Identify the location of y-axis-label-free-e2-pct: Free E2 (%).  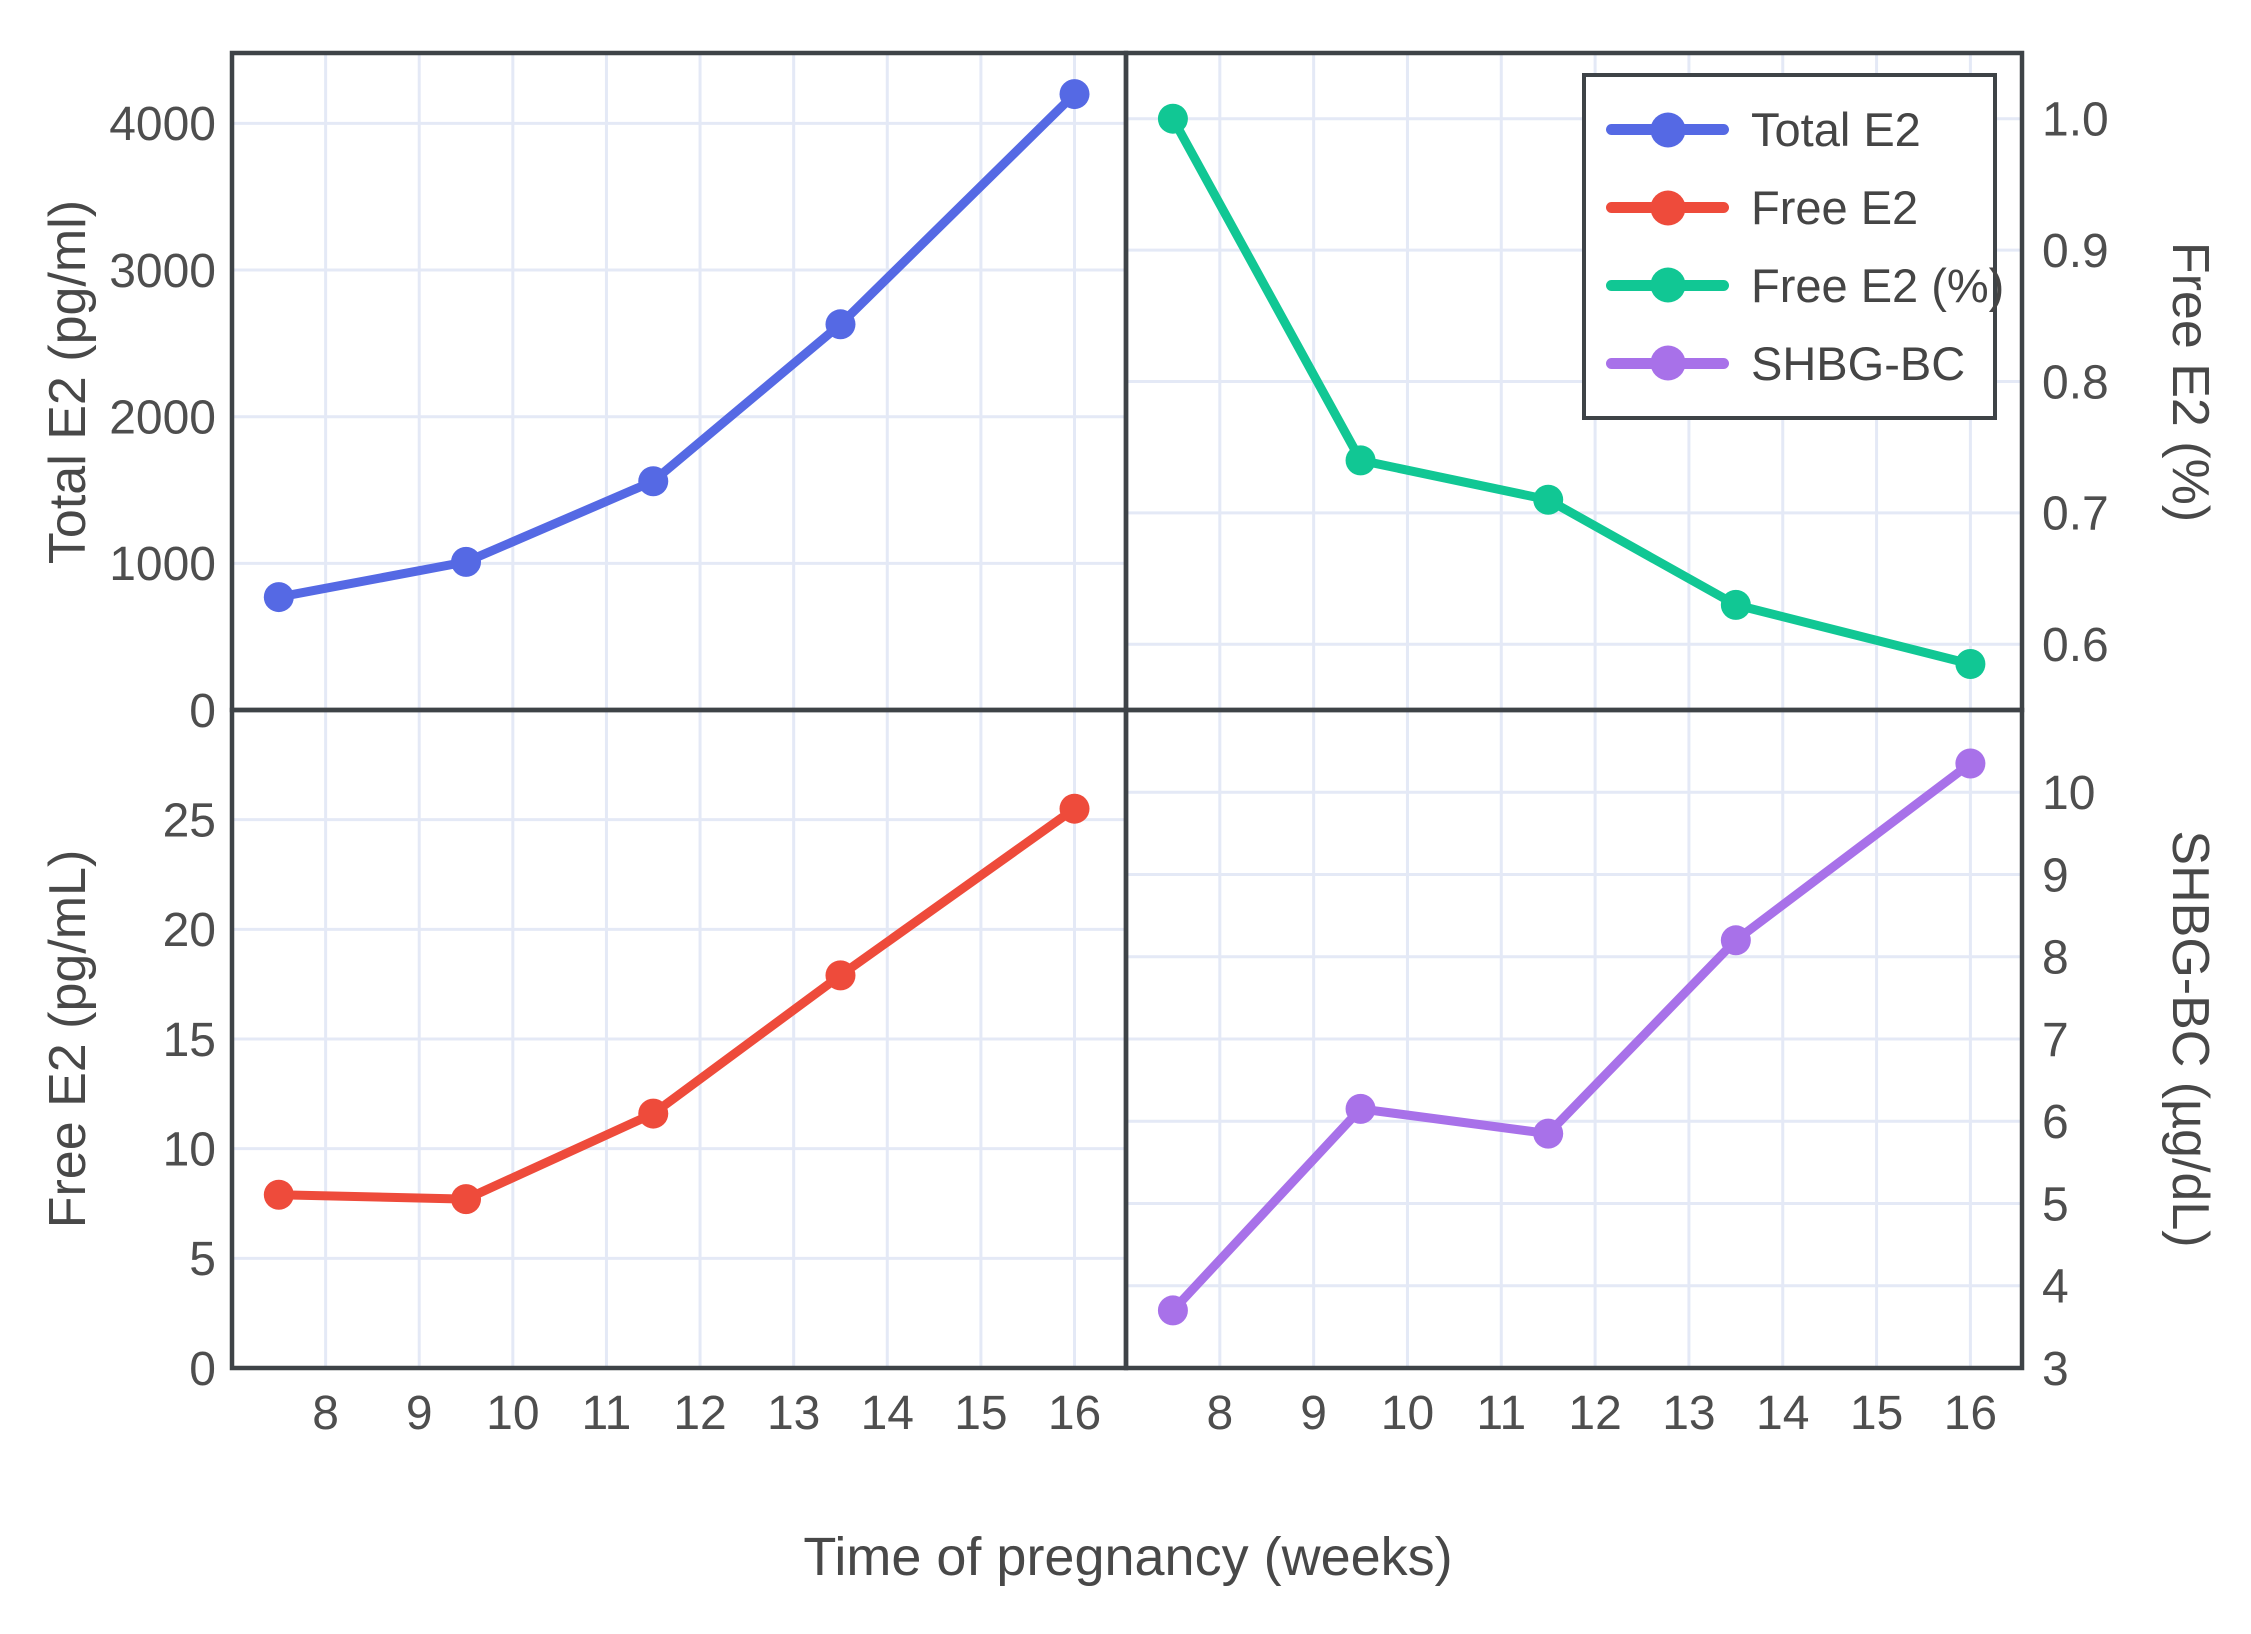
(2190, 382).